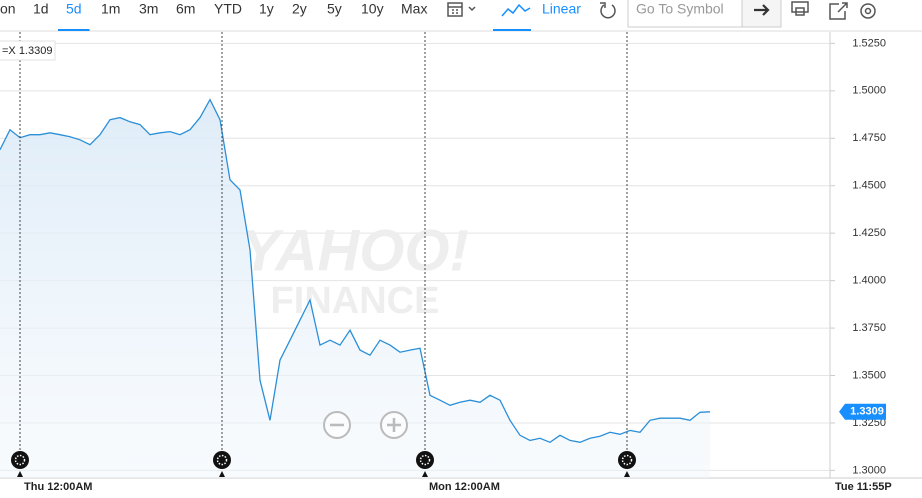 This screenshot has width=922, height=498. I want to click on range-button: 1d, so click(41, 9).